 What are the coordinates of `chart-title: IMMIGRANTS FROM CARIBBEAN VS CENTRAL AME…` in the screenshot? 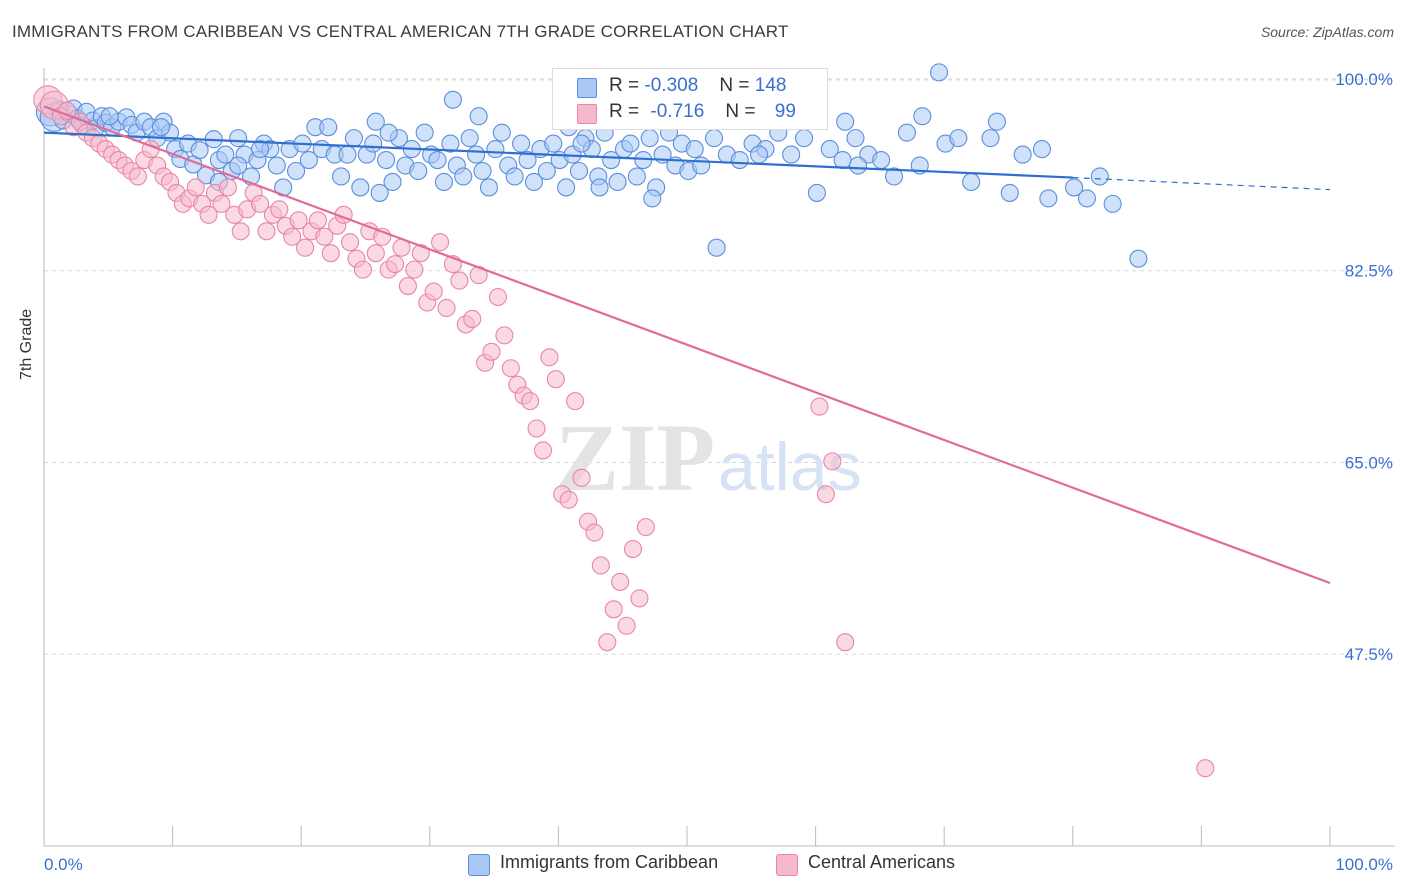 It's located at (400, 31).